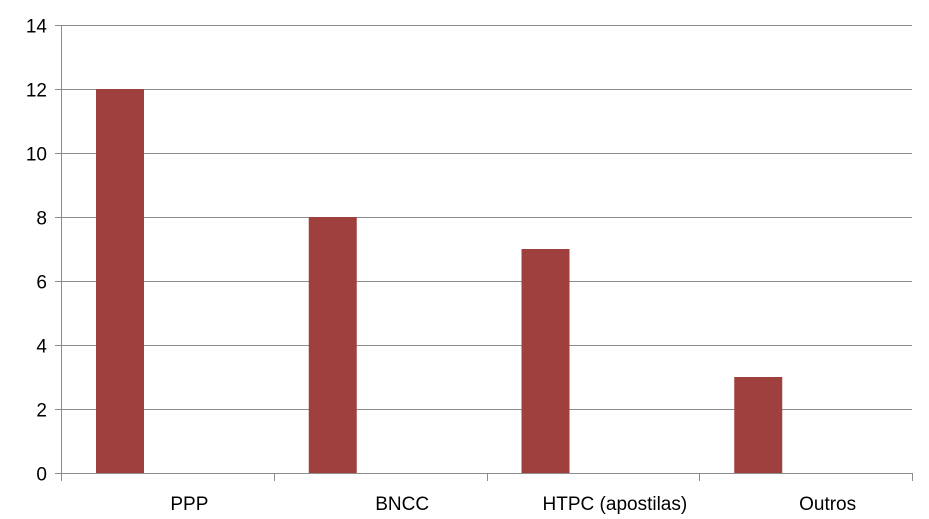 The width and height of the screenshot is (929, 519). Describe the element at coordinates (758, 425) in the screenshot. I see `bar-outros` at that location.